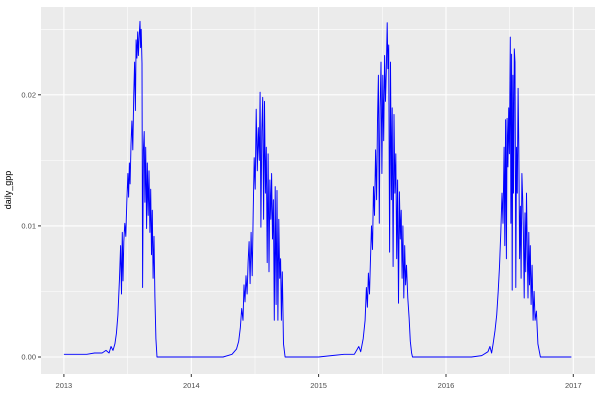  What do you see at coordinates (8, 190) in the screenshot?
I see `y-axis-title: daily_gpp` at bounding box center [8, 190].